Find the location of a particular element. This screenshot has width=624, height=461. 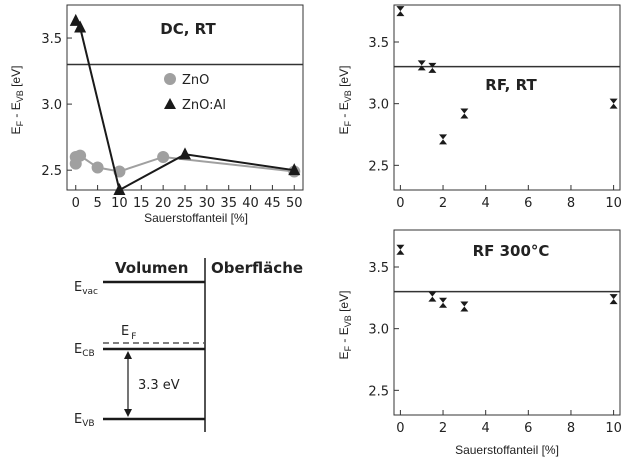

band-gap-label: 3.3 eV is located at coordinates (159, 385).